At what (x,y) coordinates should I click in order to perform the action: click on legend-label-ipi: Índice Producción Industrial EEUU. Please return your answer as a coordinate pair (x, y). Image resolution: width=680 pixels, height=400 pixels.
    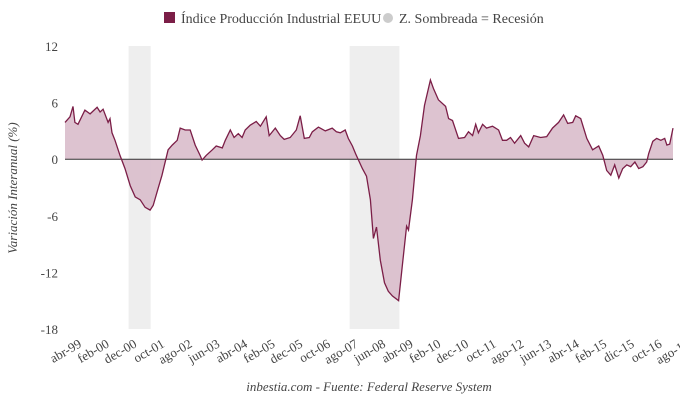
    Looking at the image, I should click on (281, 18).